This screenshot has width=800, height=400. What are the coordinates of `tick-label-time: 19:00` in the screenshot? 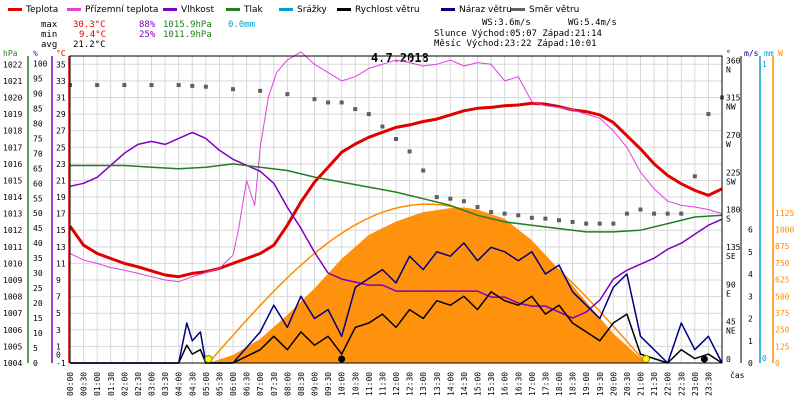 It's located at (586, 384).